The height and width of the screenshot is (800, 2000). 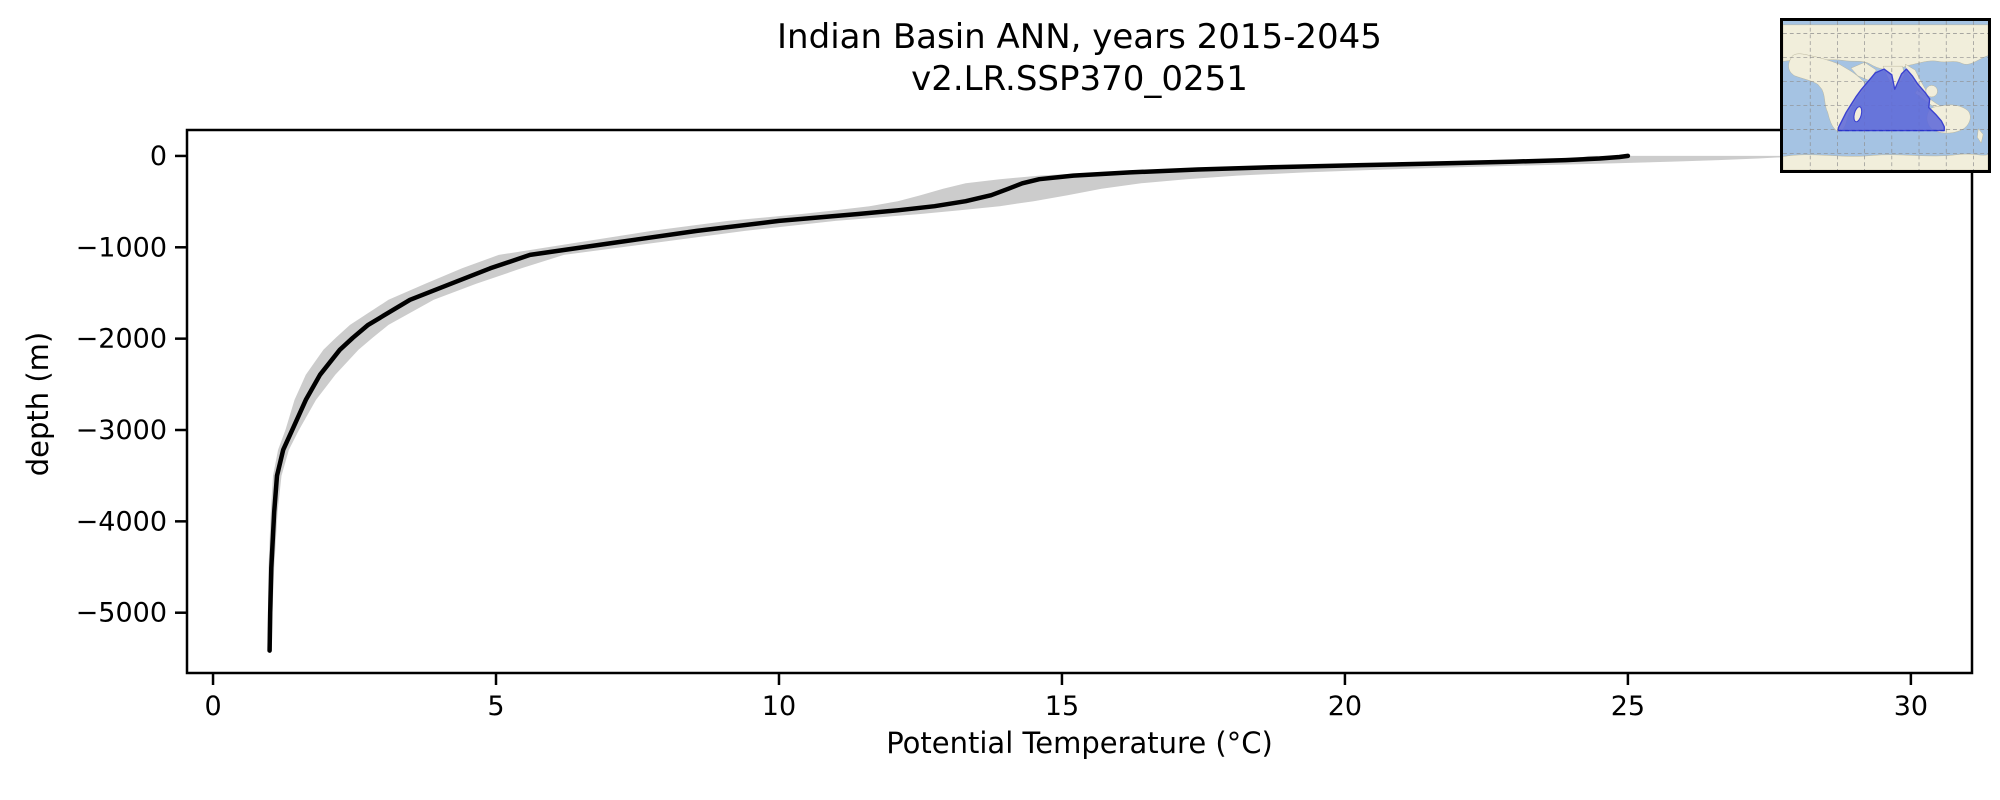 What do you see at coordinates (1628, 706) in the screenshot?
I see `x-tick-label: 25` at bounding box center [1628, 706].